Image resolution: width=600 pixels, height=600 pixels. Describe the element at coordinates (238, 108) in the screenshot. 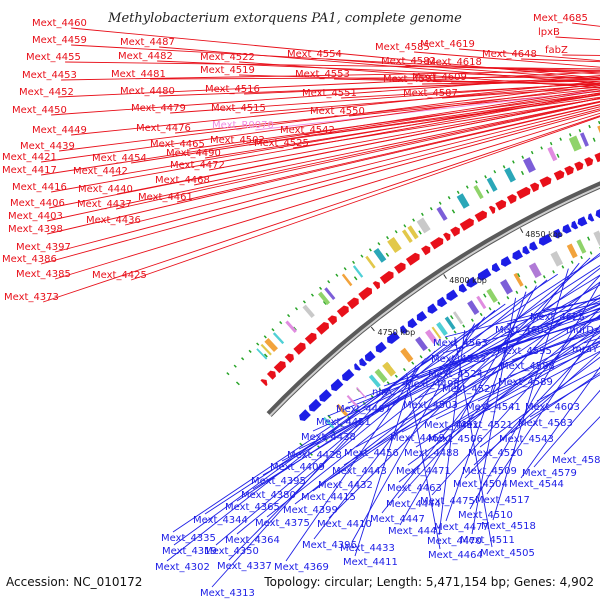

I see `forward-gene-label: Mext_4515` at that location.